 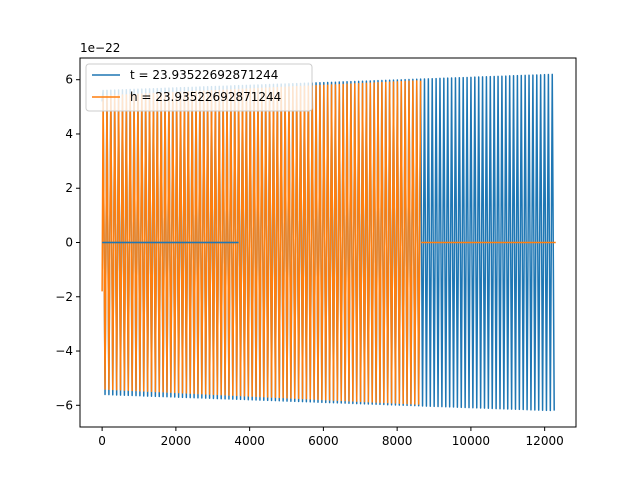 What do you see at coordinates (471, 441) in the screenshot?
I see `x-tick-label: 10000` at bounding box center [471, 441].